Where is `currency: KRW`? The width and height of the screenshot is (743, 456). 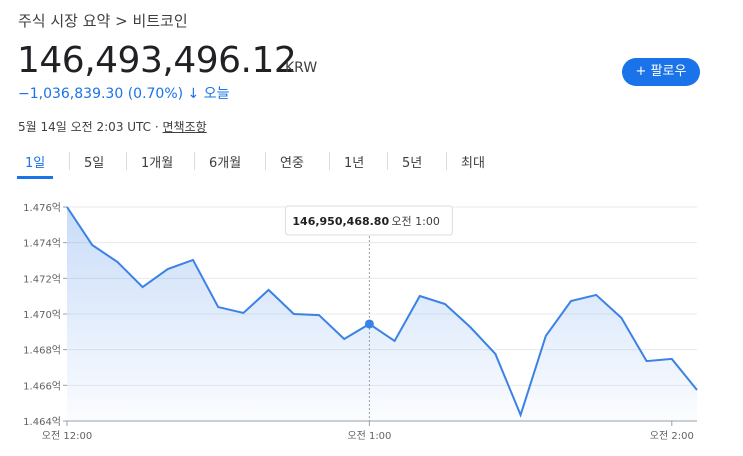
currency: KRW is located at coordinates (301, 68).